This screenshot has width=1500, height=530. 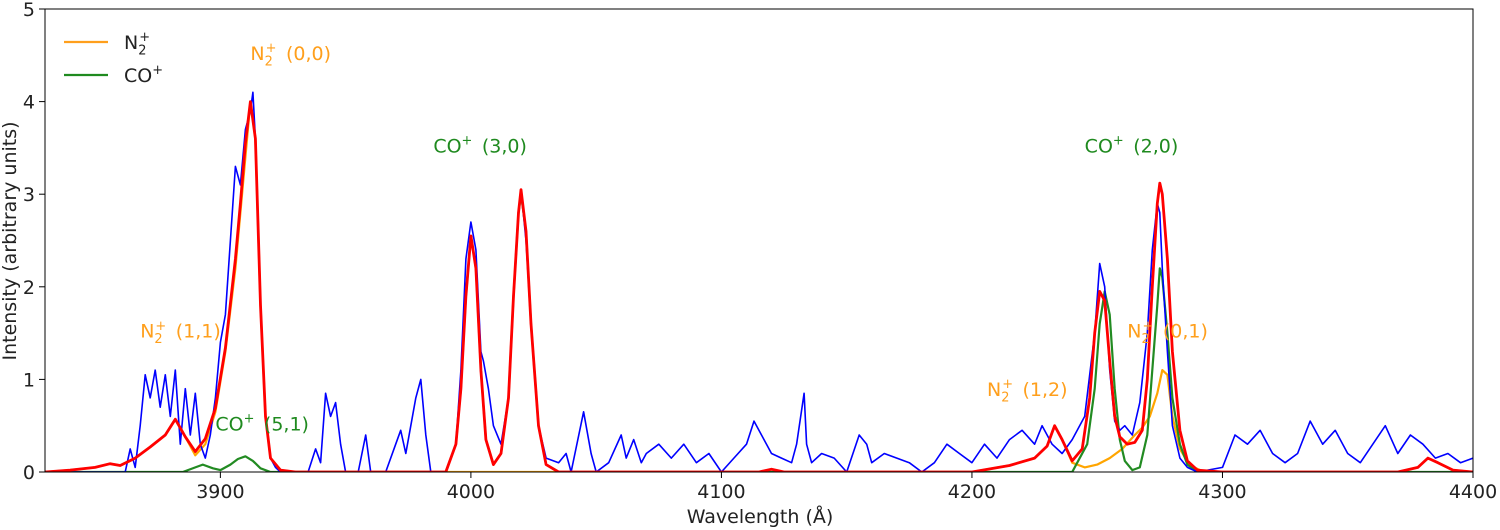 I want to click on y-tick-label: 0, so click(x=29, y=473).